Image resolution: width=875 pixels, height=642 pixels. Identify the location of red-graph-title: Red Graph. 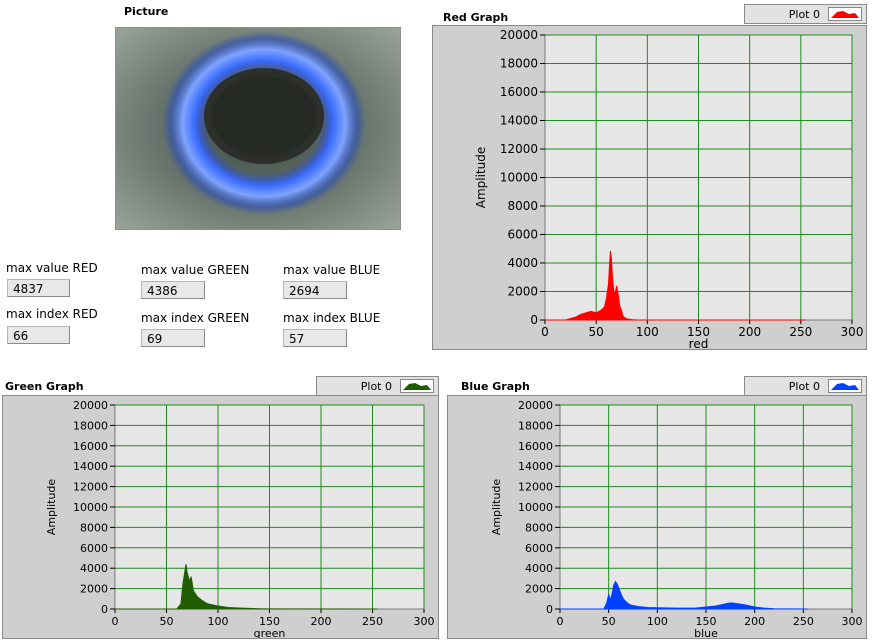
(476, 17).